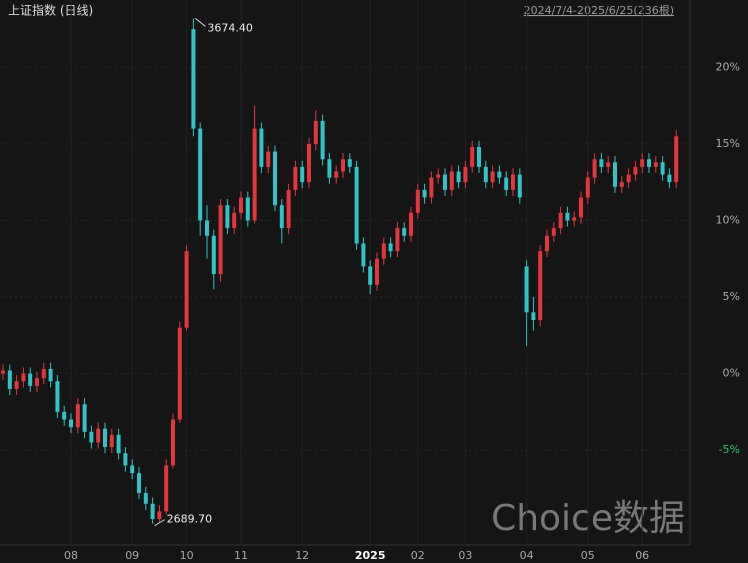  Describe the element at coordinates (731, 296) in the screenshot. I see `y-tick-label: 5%` at that location.